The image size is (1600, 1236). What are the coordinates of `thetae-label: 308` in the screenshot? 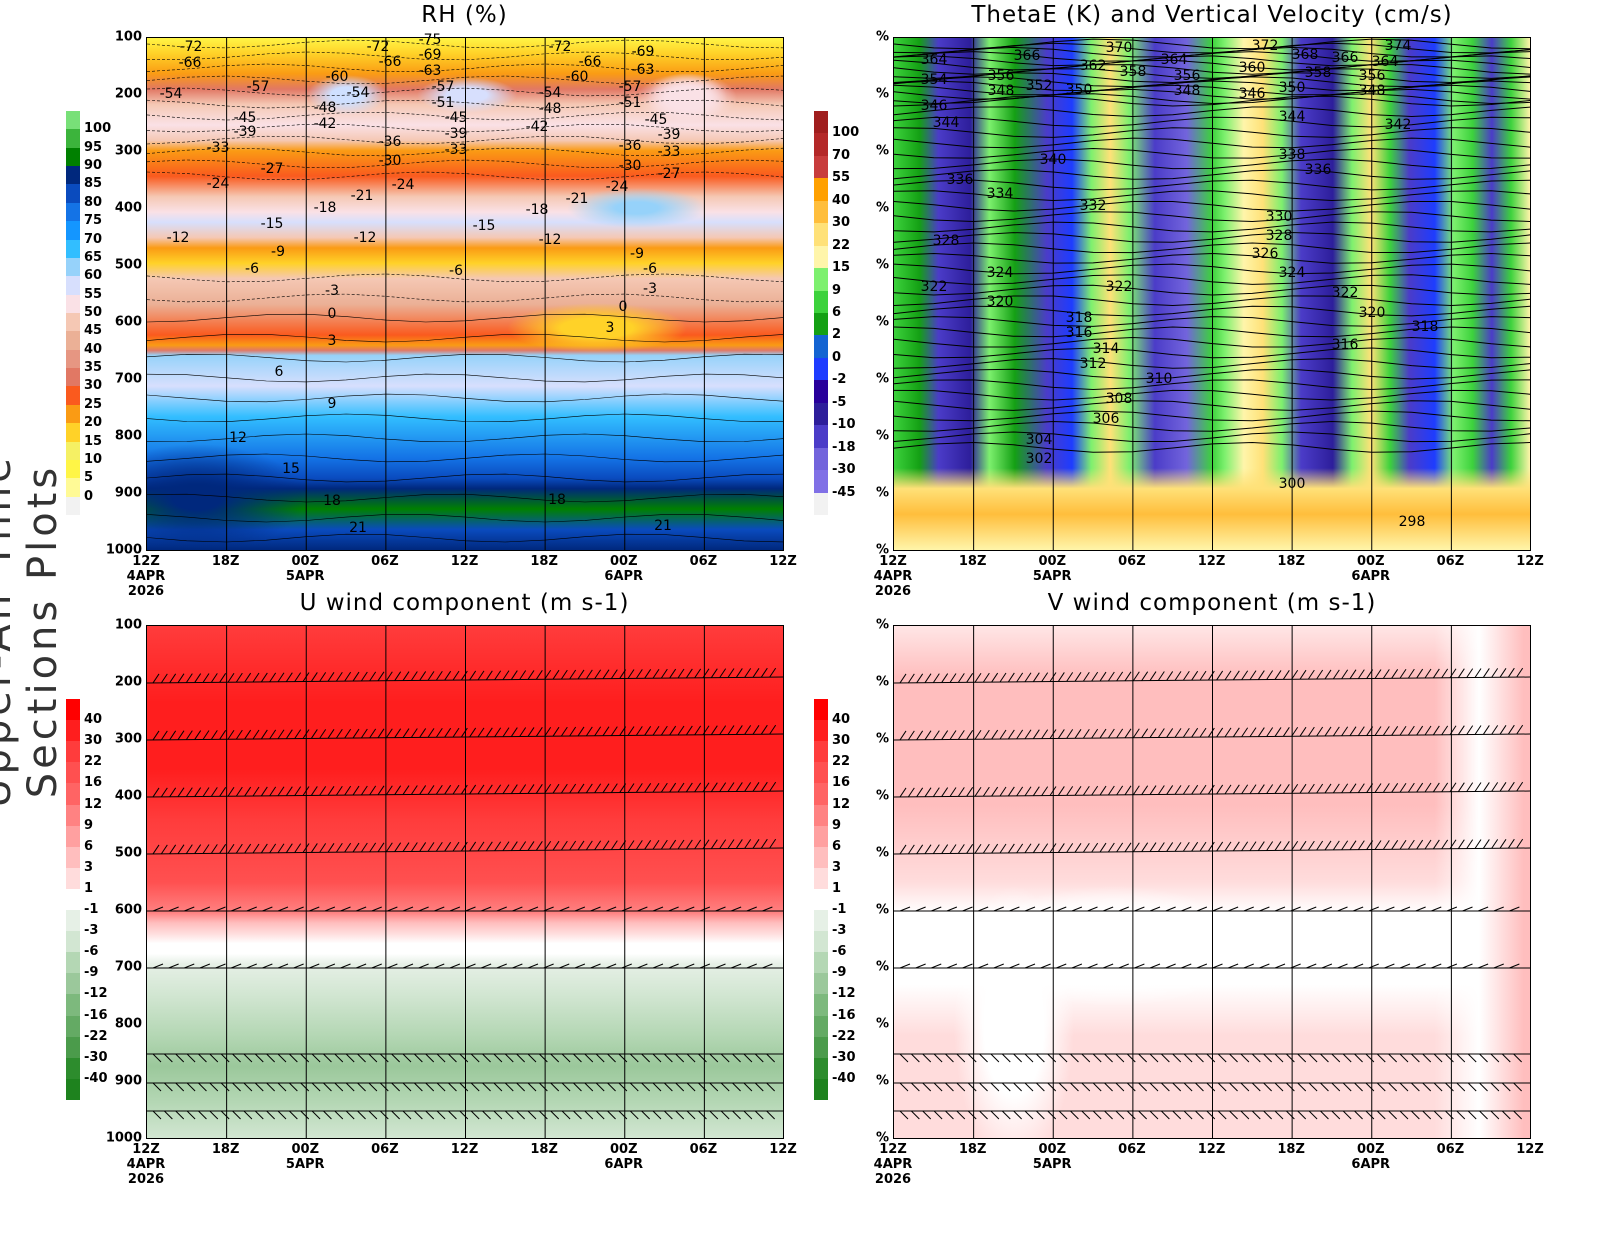 It's located at (1119, 399).